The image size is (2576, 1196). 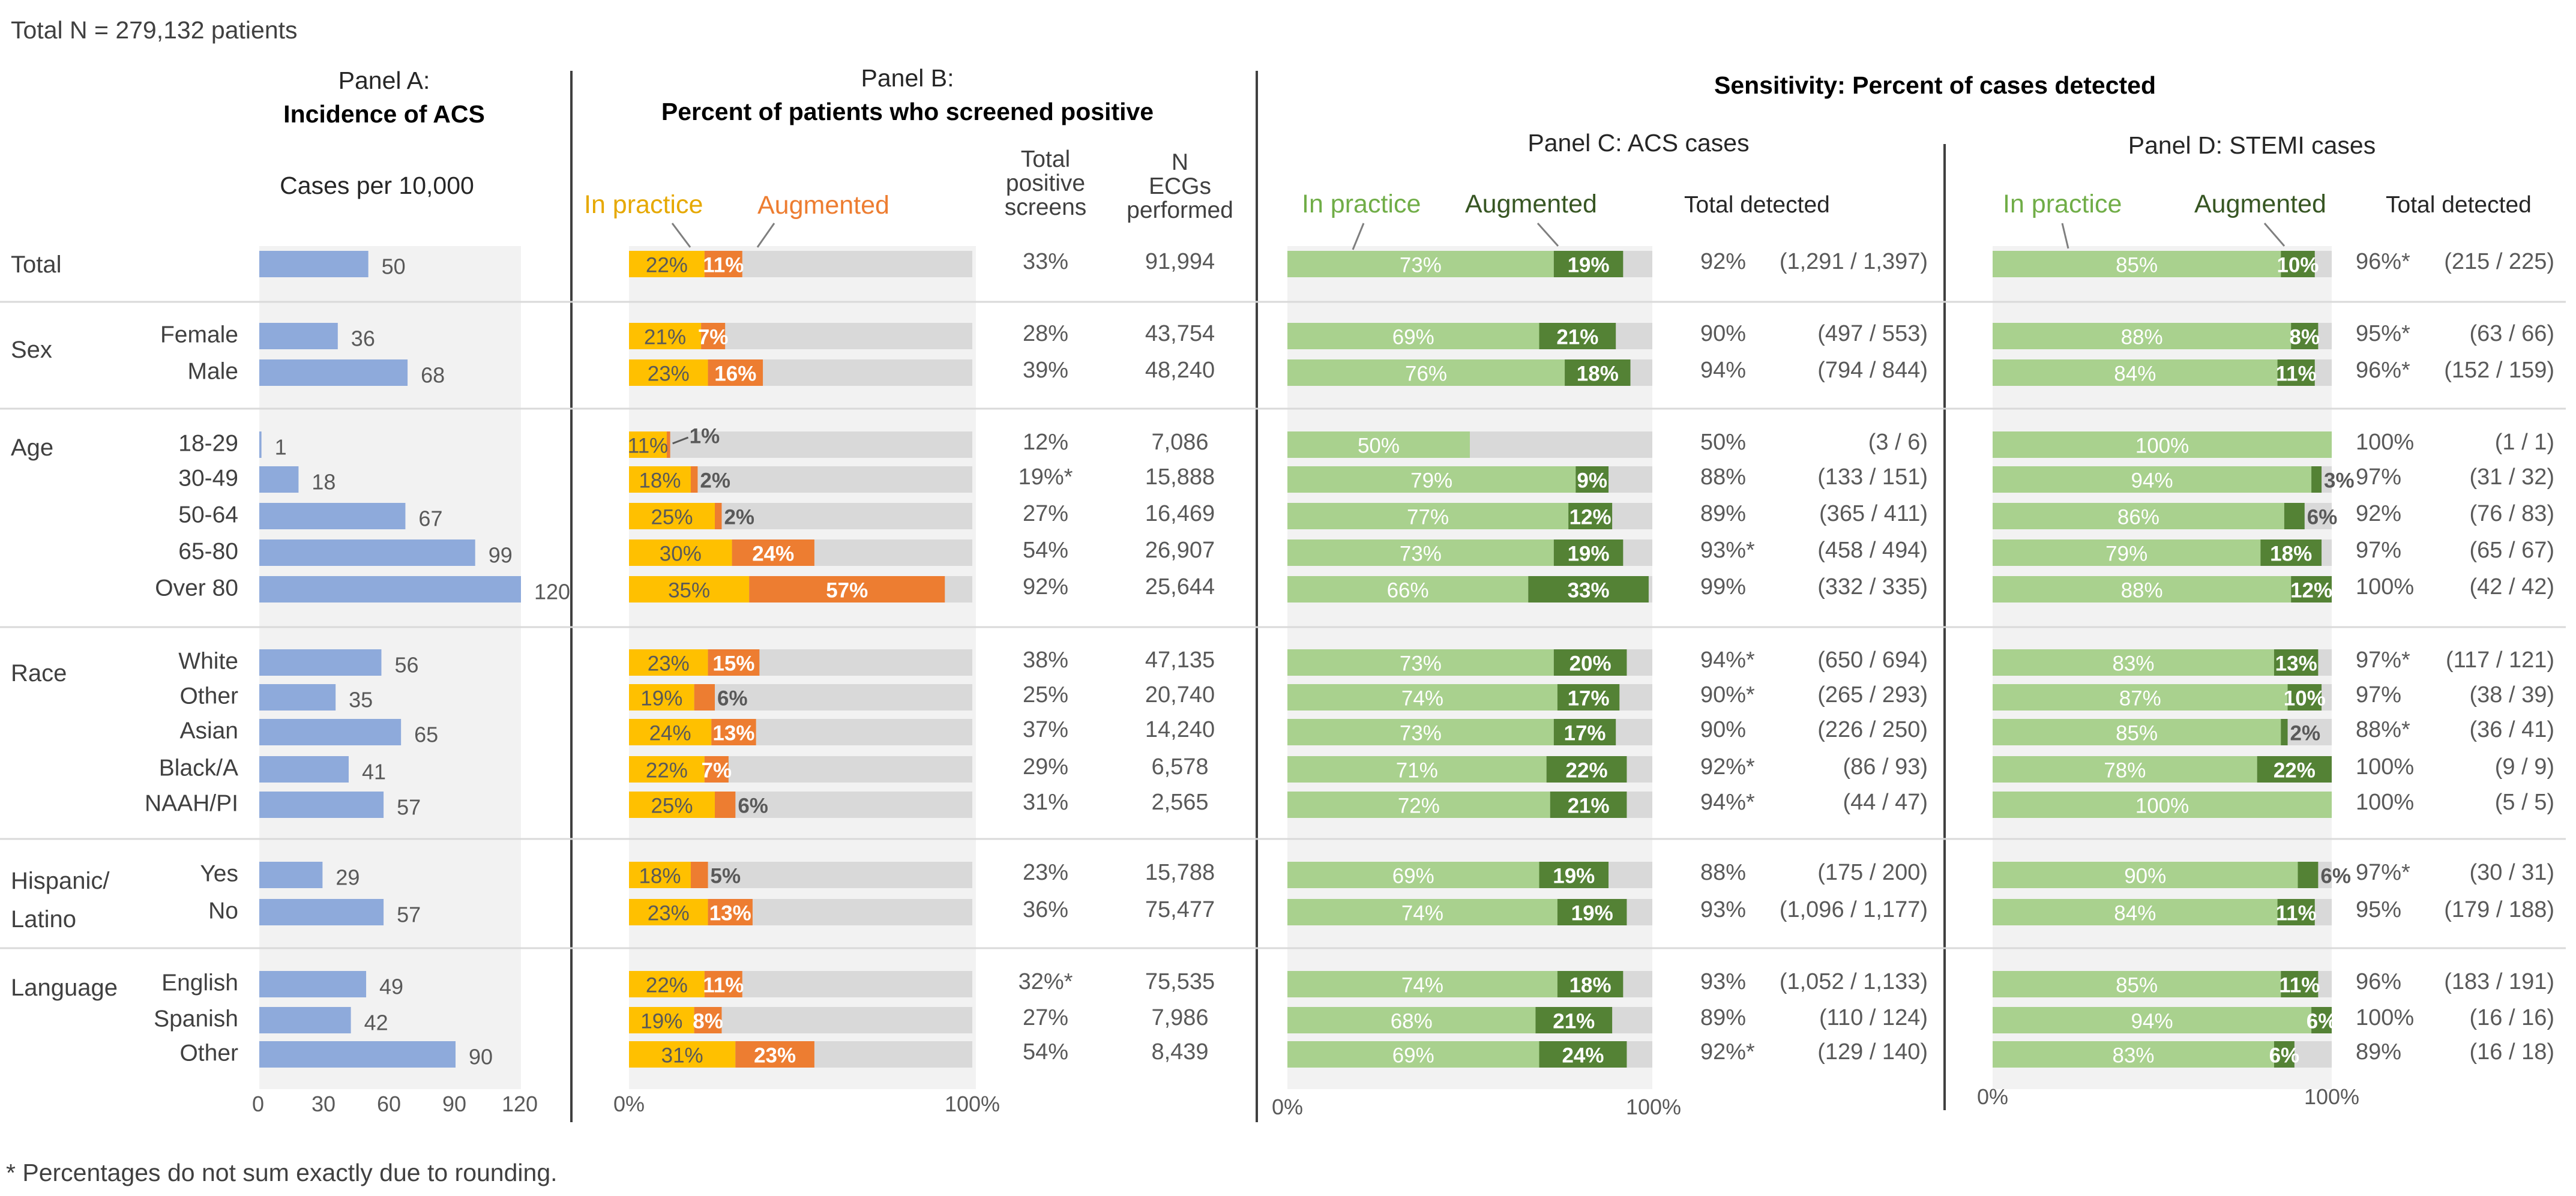 I want to click on c-total-fraction: (44 / 47), so click(x=1885, y=803).